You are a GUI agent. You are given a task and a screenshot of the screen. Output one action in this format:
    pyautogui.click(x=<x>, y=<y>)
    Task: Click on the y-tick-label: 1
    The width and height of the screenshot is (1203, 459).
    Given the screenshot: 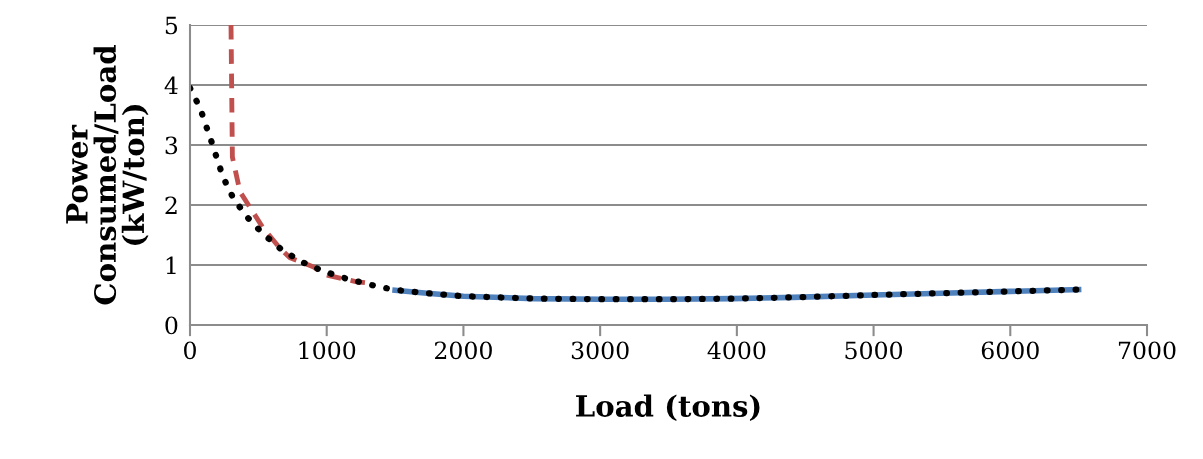 What is the action you would take?
    pyautogui.click(x=171, y=265)
    